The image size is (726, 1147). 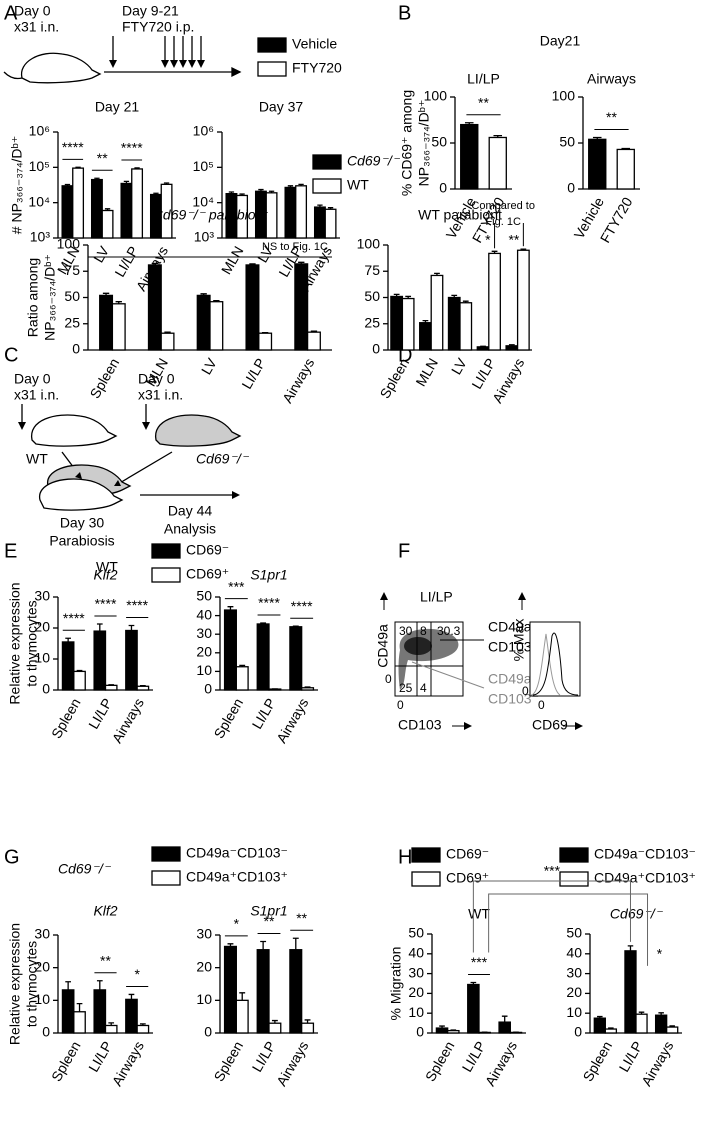 What do you see at coordinates (72, 322) in the screenshot?
I see `y-tick-label: 25` at bounding box center [72, 322].